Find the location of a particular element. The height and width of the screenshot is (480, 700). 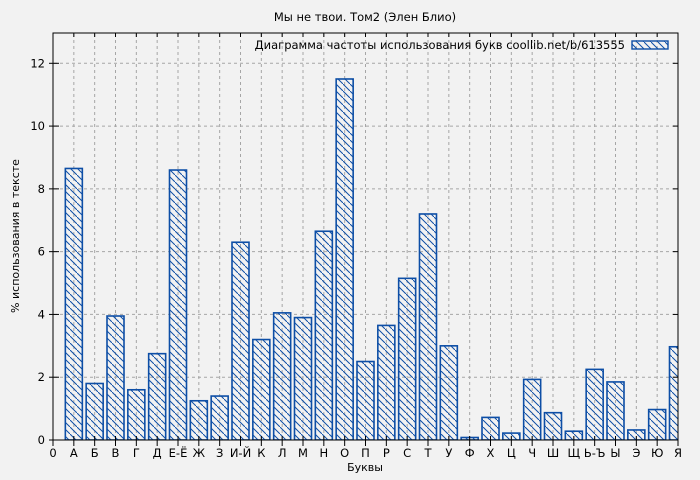

x-tick-label-Л: Л is located at coordinates (282, 453).